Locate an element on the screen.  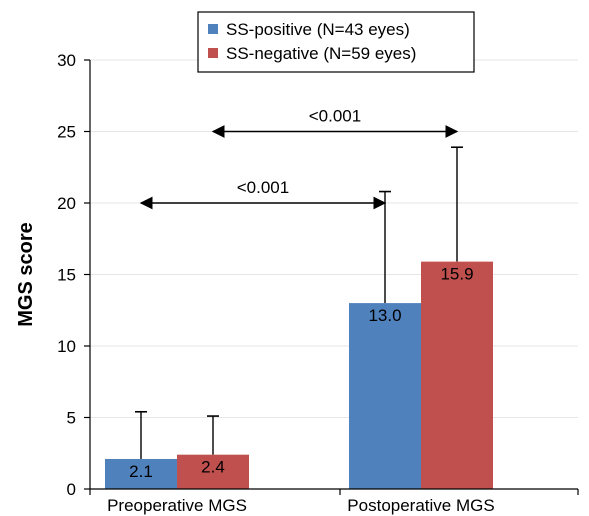
annotations: <0.001 <0.001 is located at coordinates (299, 158).